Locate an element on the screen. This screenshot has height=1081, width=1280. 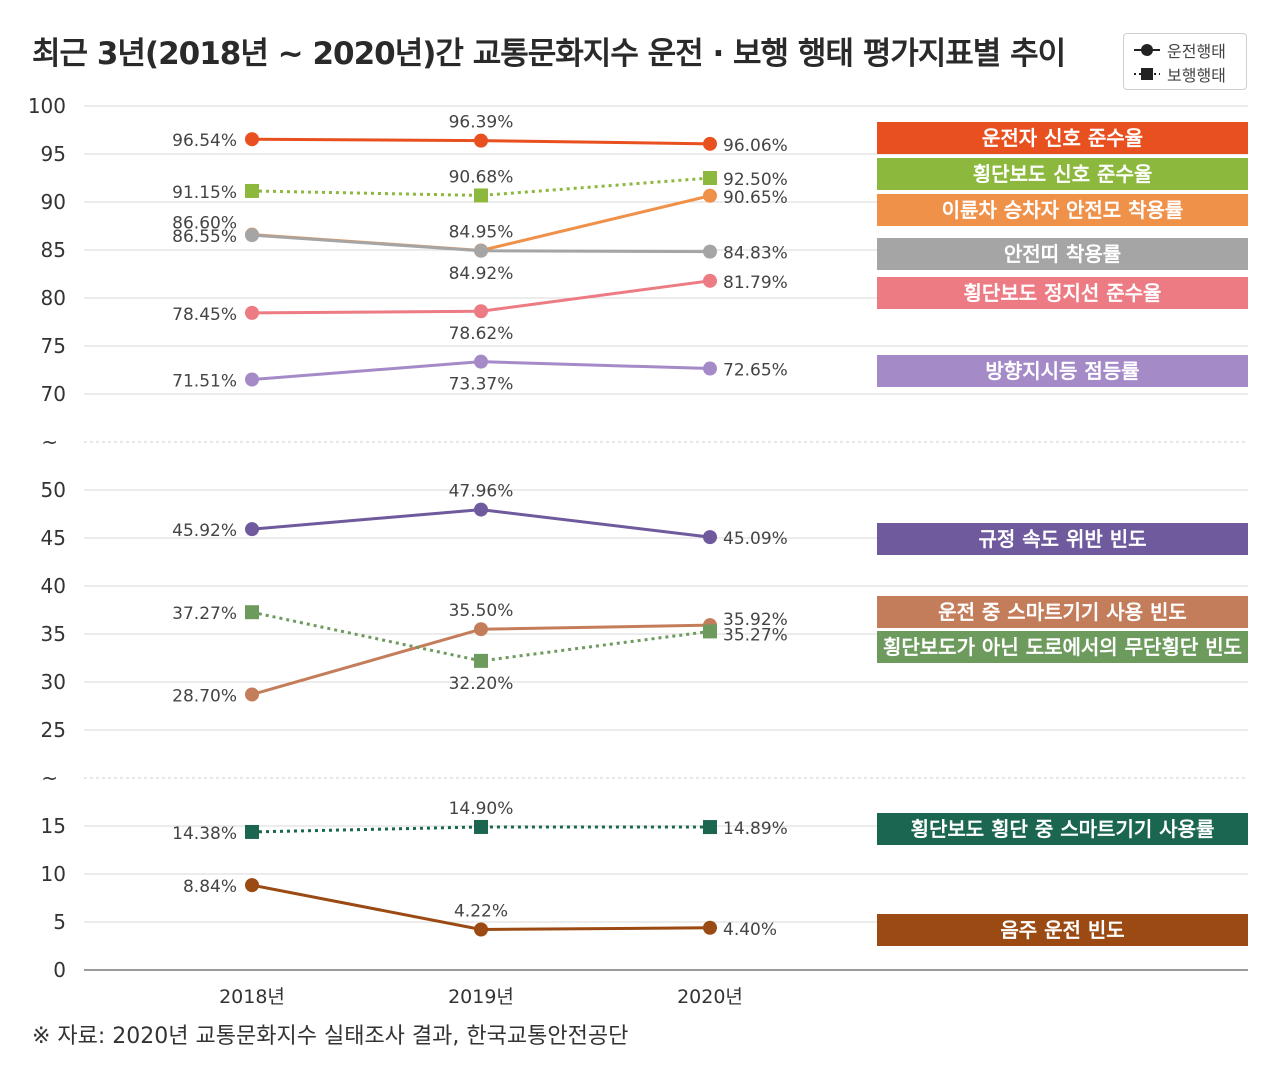
series-tag-label: 운전자 신호 준수율 is located at coordinates (1062, 138).